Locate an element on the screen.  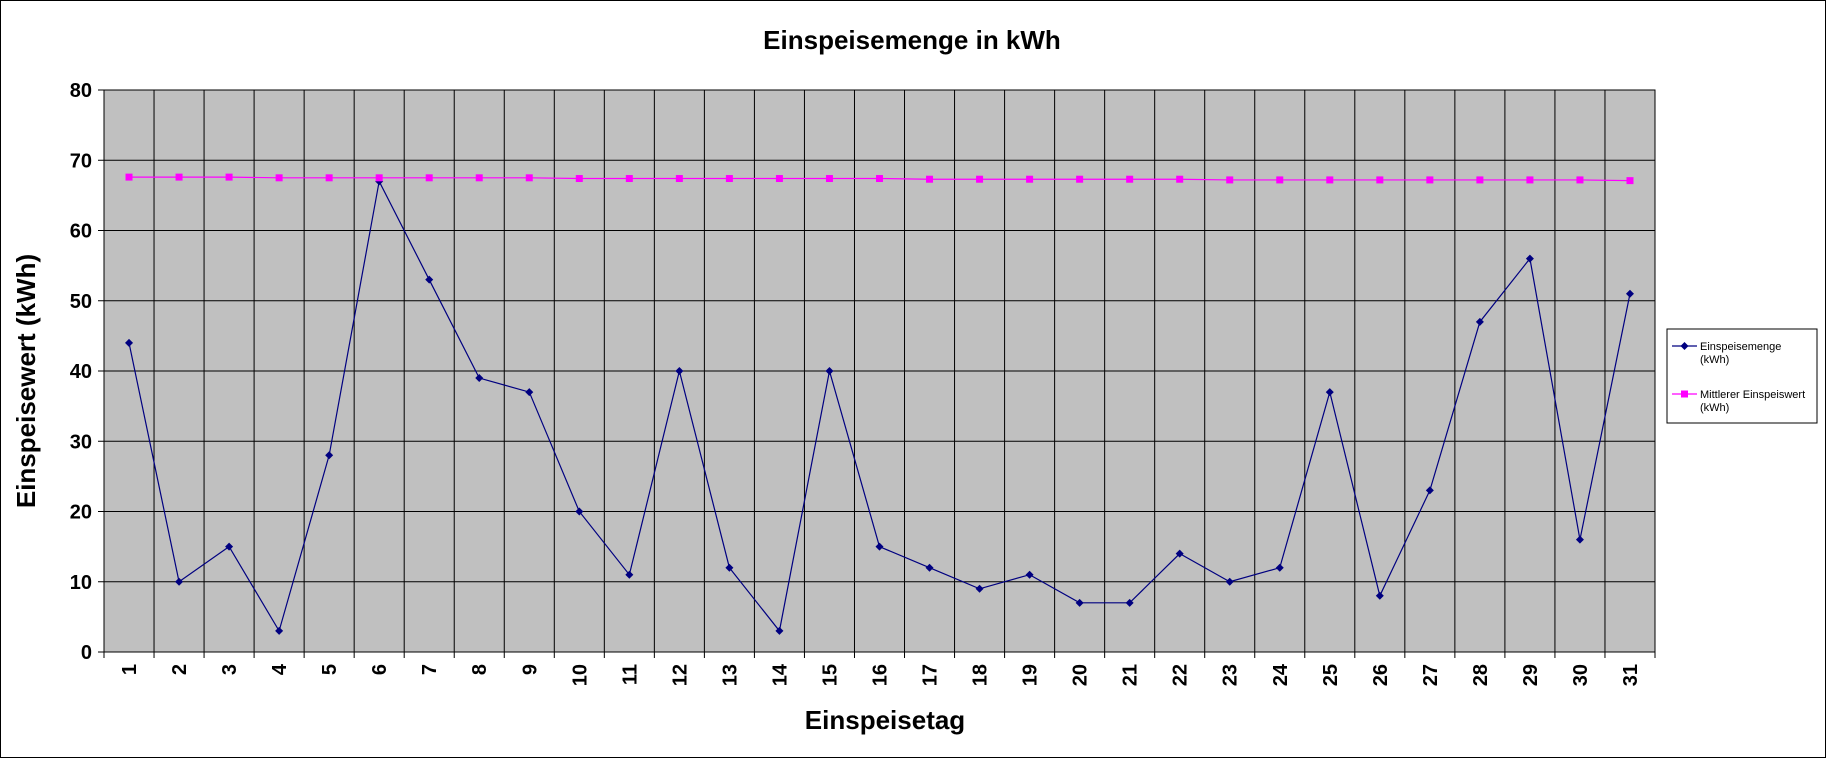
y-tick-label: 40 is located at coordinates (81, 372).